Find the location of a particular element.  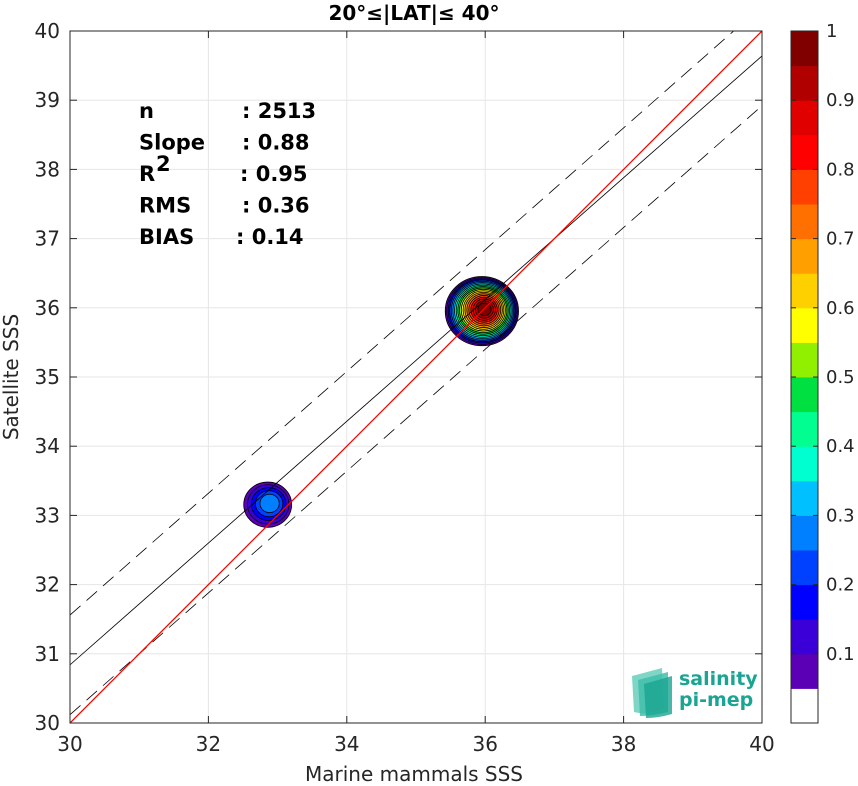

y-tick-label: 40 is located at coordinates (47, 31).